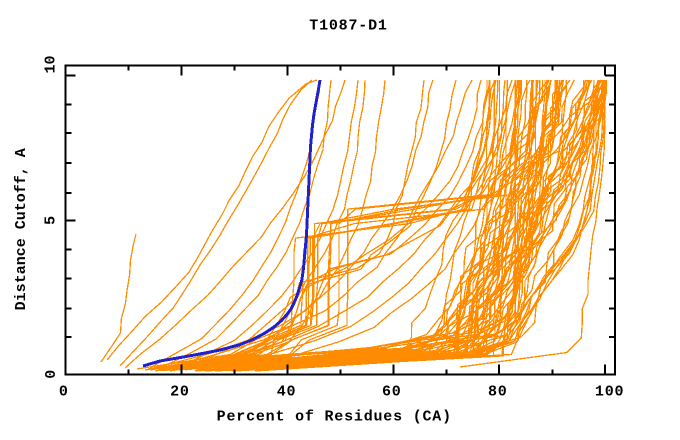  Describe the element at coordinates (287, 391) in the screenshot. I see `svg-text: 40` at that location.